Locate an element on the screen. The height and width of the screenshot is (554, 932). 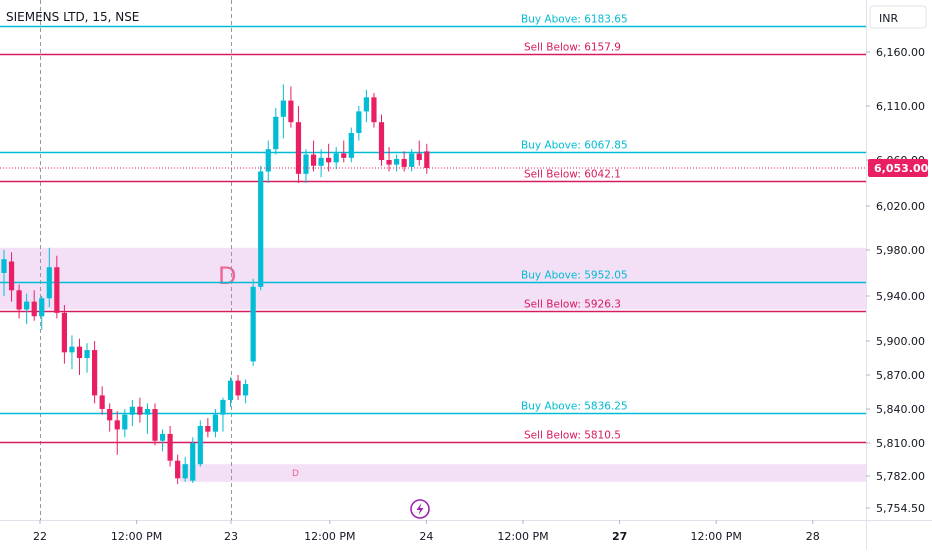
lightning-icon is located at coordinates (420, 509).